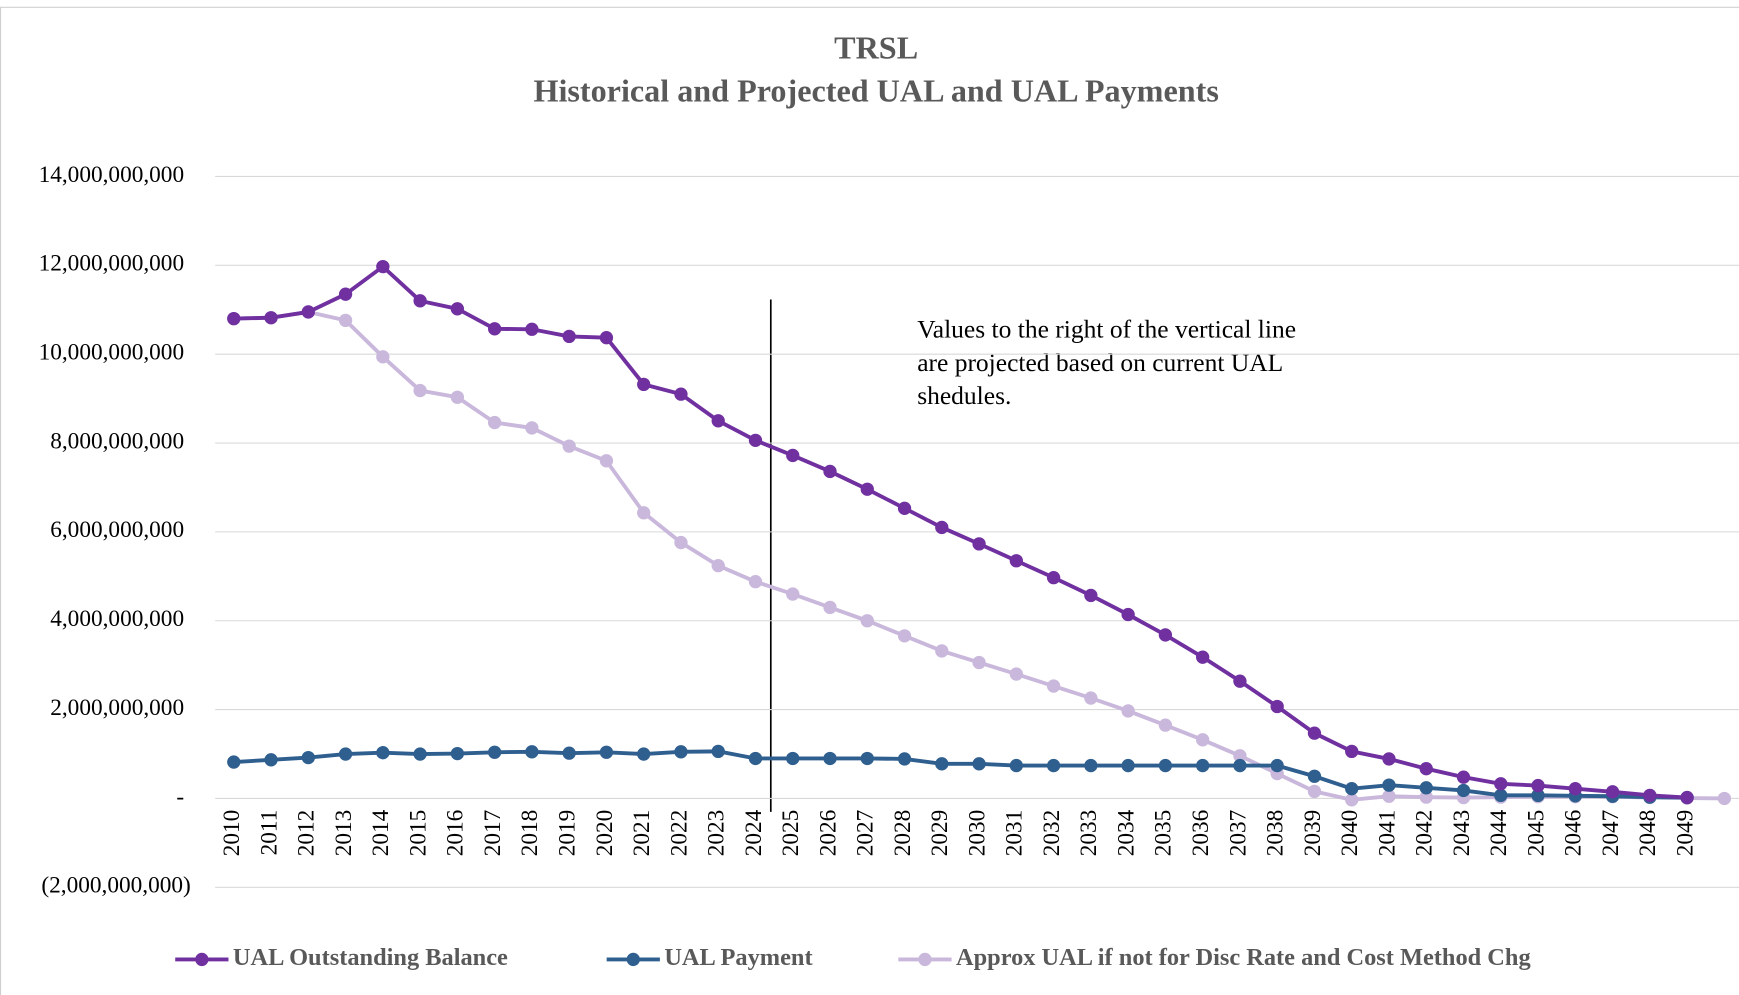 The width and height of the screenshot is (1739, 995). Describe the element at coordinates (1089, 833) in the screenshot. I see `x-tick-label: 2033` at that location.